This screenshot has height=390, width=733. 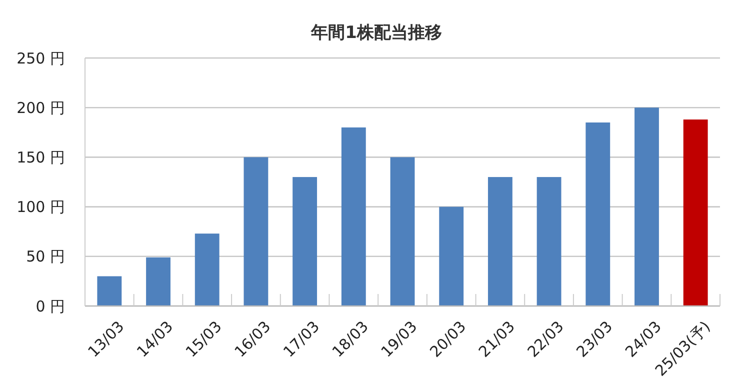 What do you see at coordinates (40, 207) in the screenshot?
I see `y-tick-label: 100 円` at bounding box center [40, 207].